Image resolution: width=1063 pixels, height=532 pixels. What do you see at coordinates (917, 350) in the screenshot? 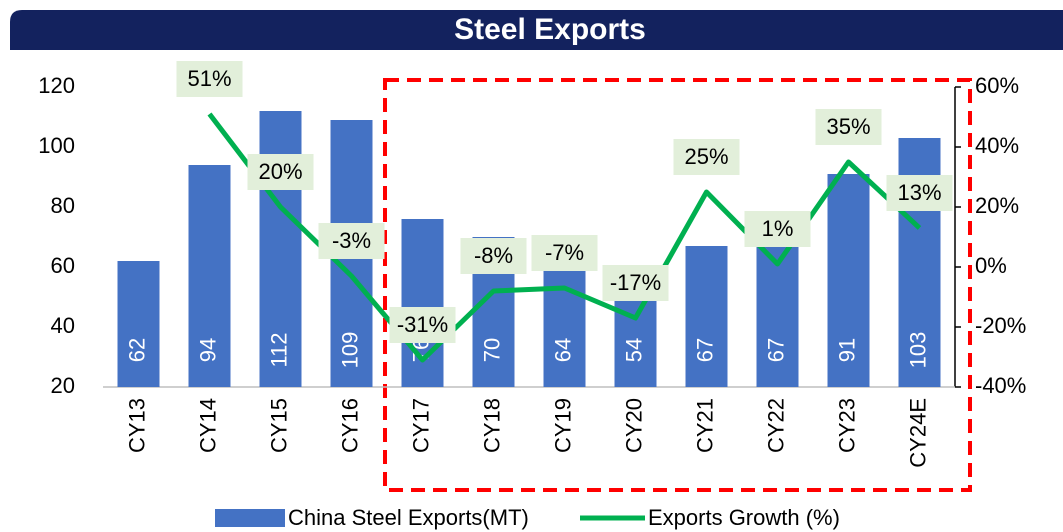
I see `bar-value-label: 103` at bounding box center [917, 350].